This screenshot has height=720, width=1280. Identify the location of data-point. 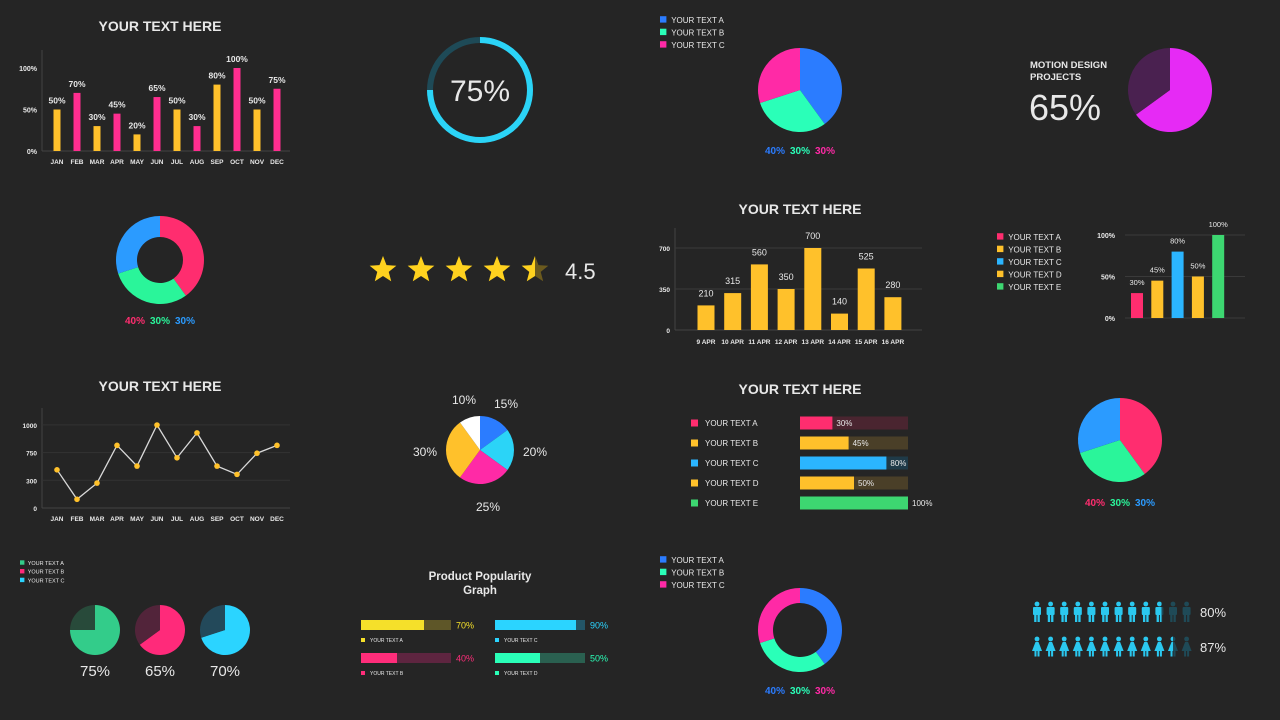
(57, 470).